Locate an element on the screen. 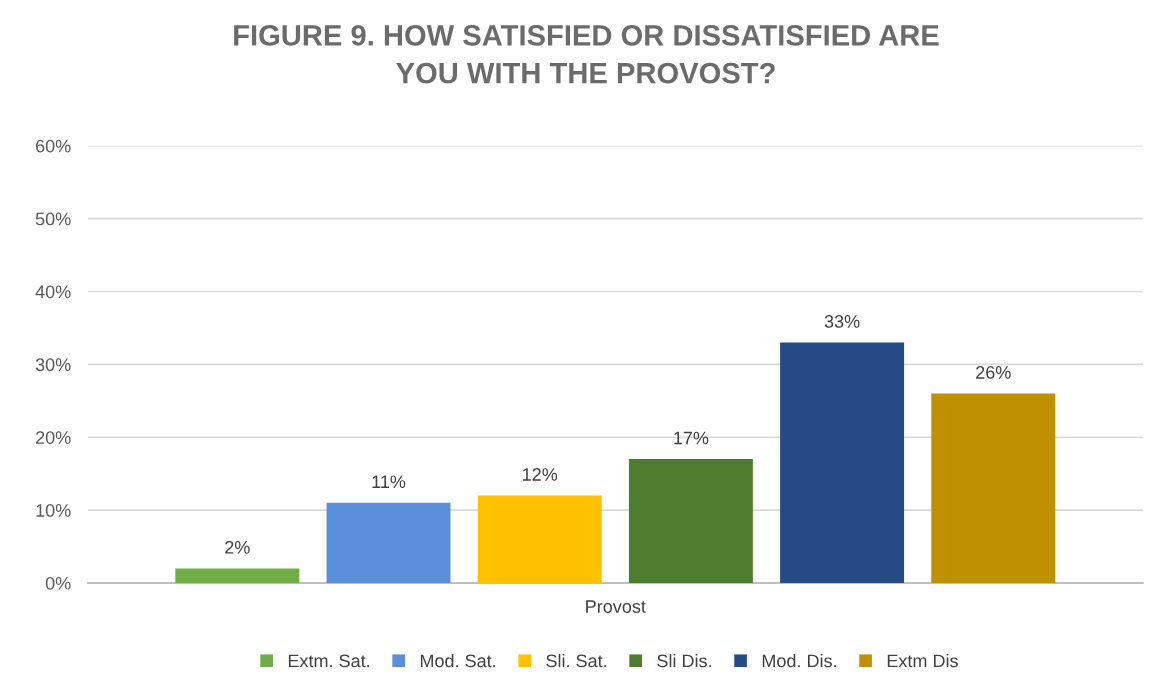 This screenshot has height=694, width=1172. legend-label: Sli. Sat. is located at coordinates (576, 660).